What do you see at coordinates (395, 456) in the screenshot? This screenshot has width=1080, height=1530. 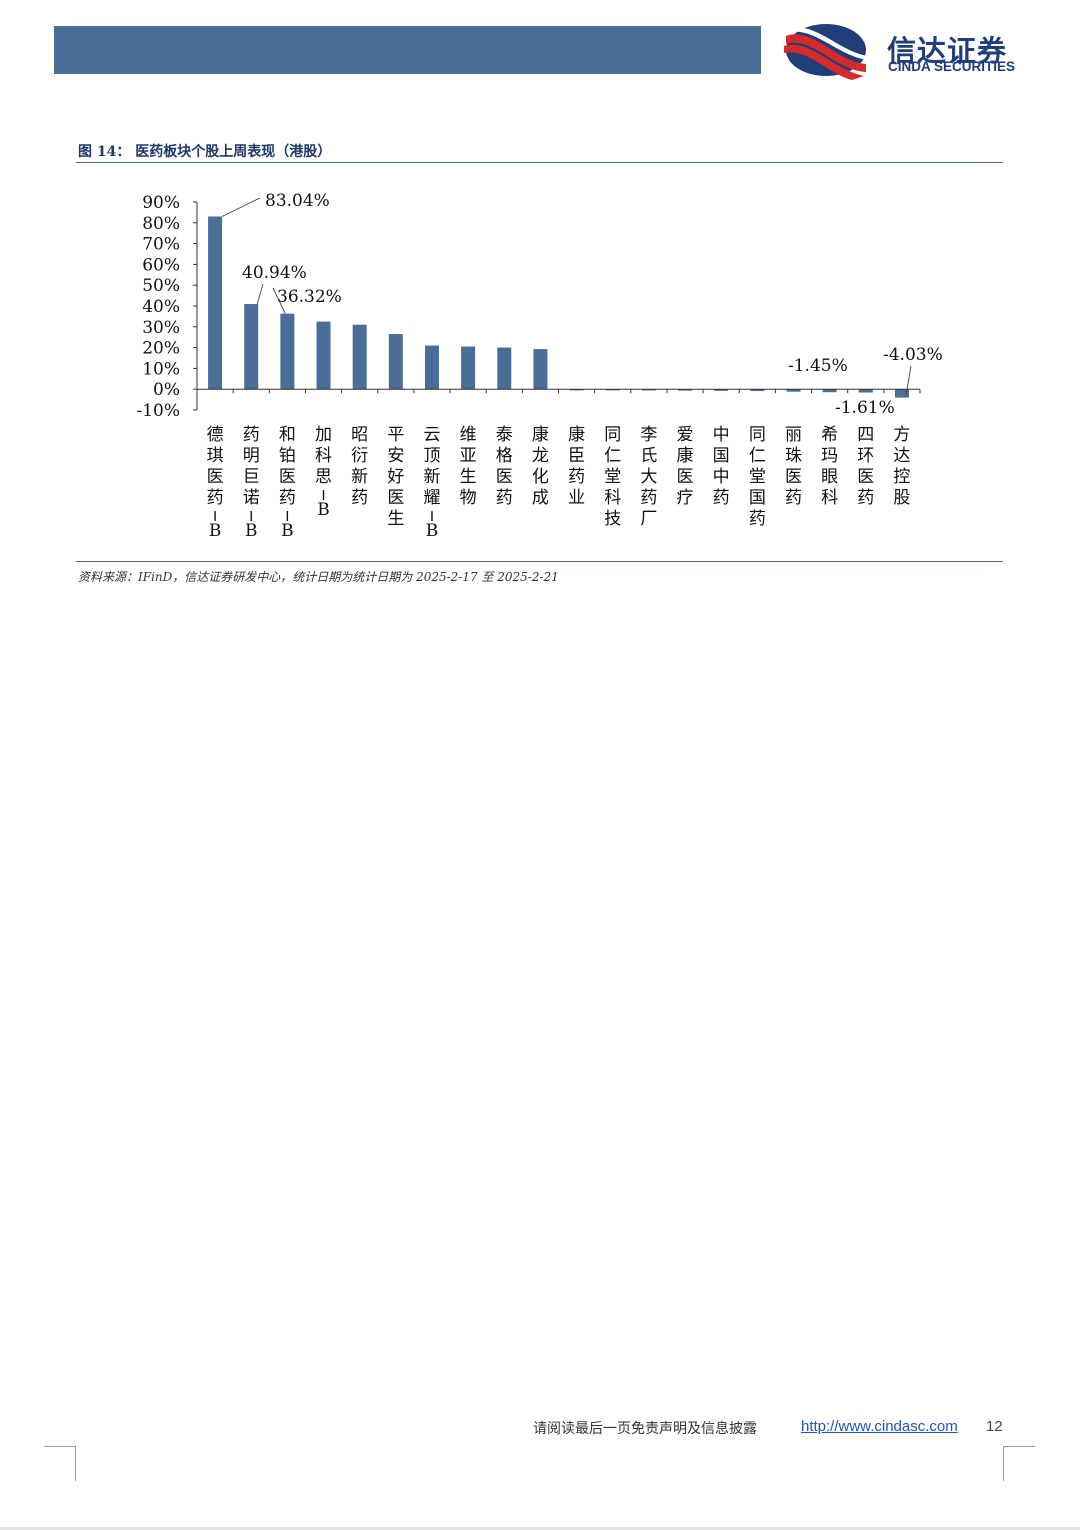 I see `svg-text: 安` at bounding box center [395, 456].